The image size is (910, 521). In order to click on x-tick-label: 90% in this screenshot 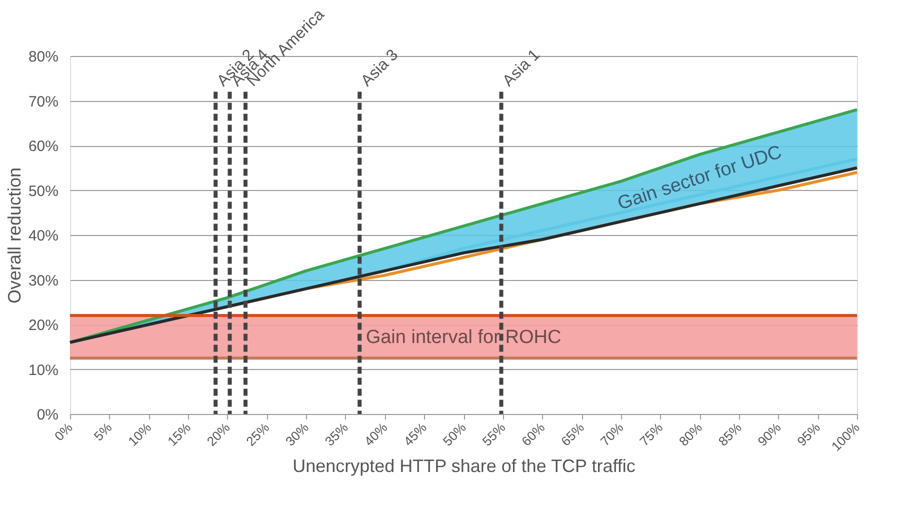, I will do `click(769, 434)`.